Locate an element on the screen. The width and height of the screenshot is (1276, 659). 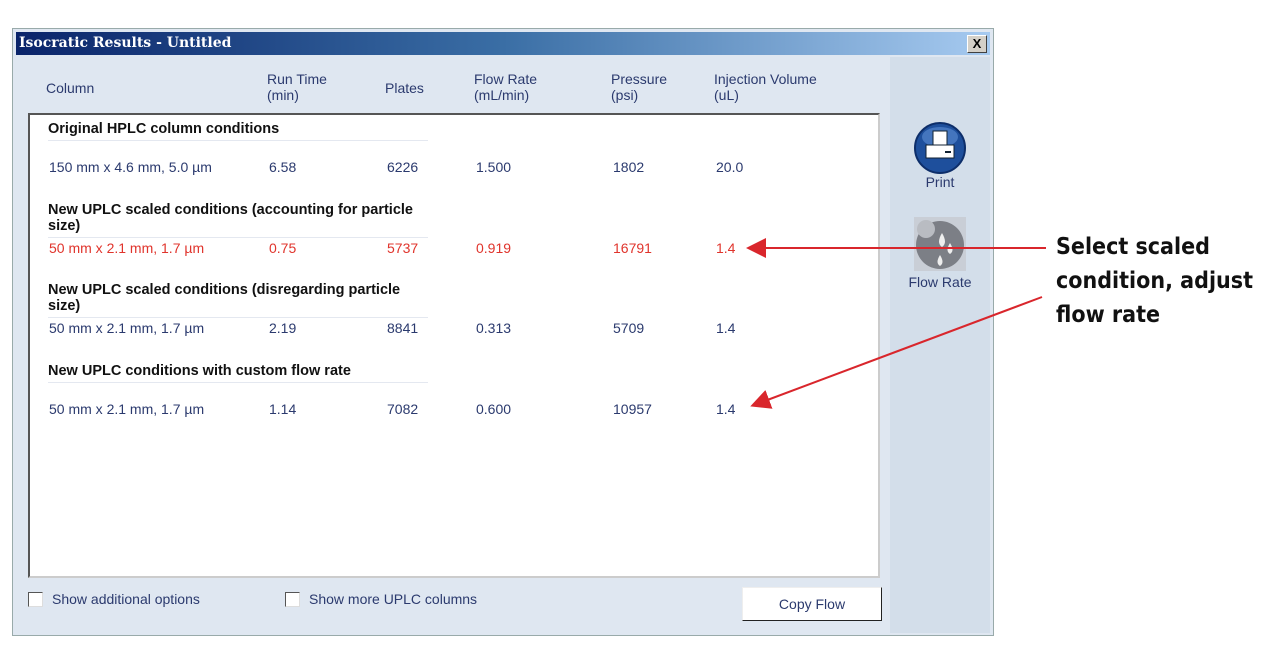
column-header: Pressure (psi) is located at coordinates (639, 87).